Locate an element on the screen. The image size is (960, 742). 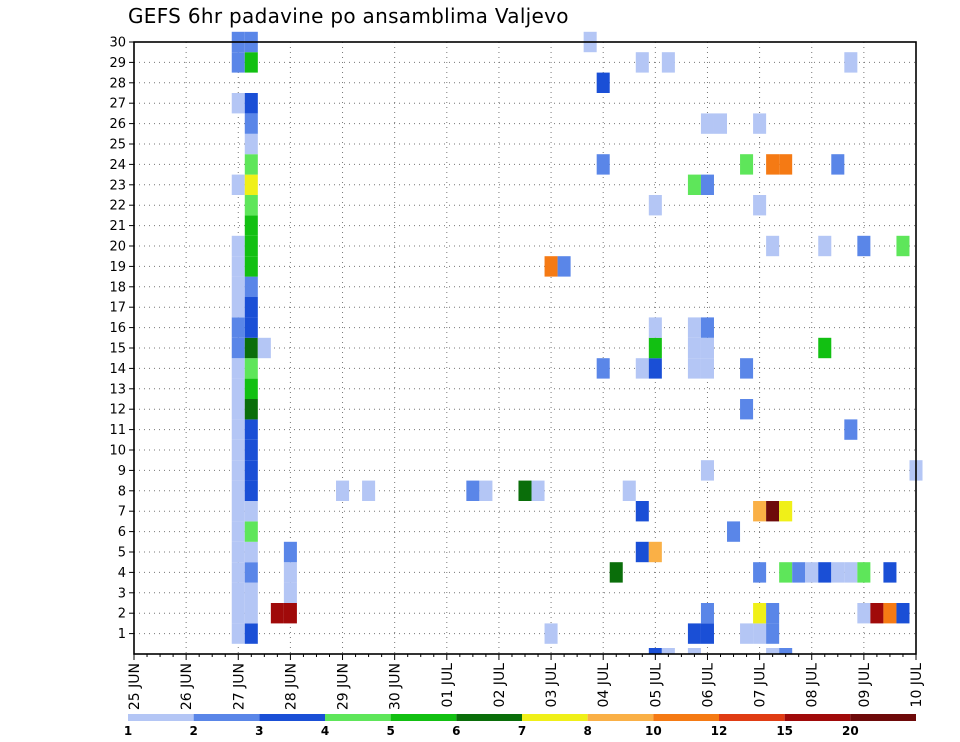
y-tick-label: 29 is located at coordinates (117, 63).